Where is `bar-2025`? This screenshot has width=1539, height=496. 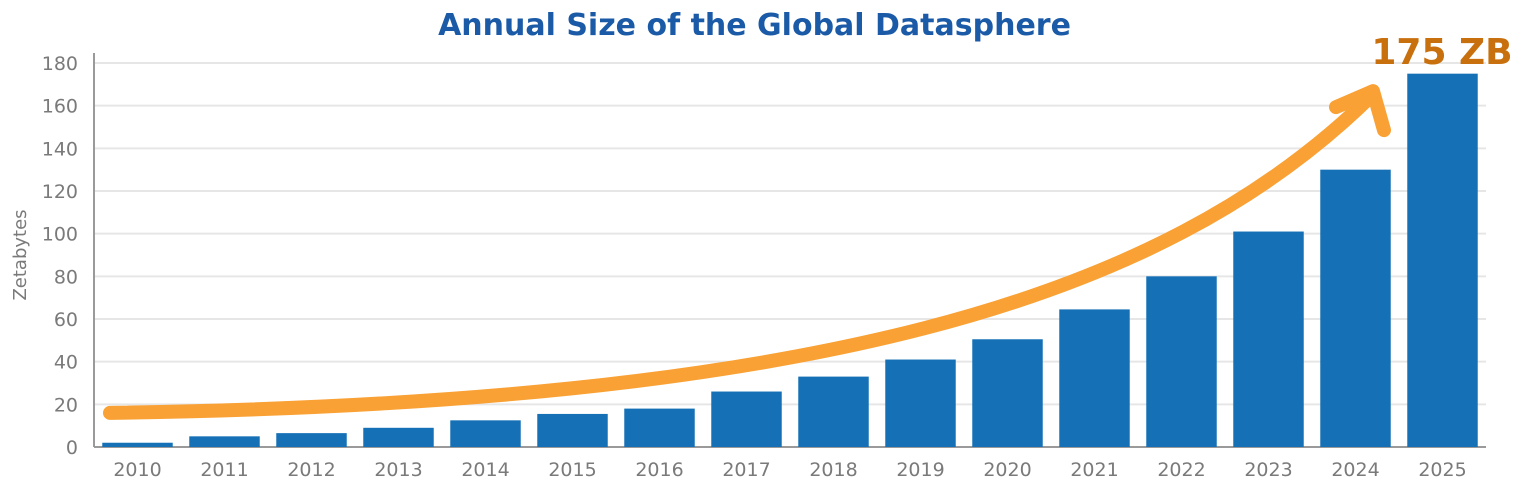
bar-2025 is located at coordinates (1442, 260).